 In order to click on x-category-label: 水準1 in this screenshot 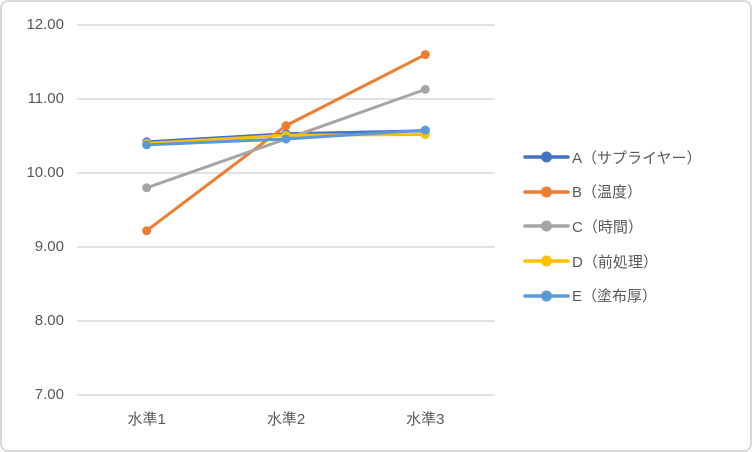, I will do `click(146, 419)`.